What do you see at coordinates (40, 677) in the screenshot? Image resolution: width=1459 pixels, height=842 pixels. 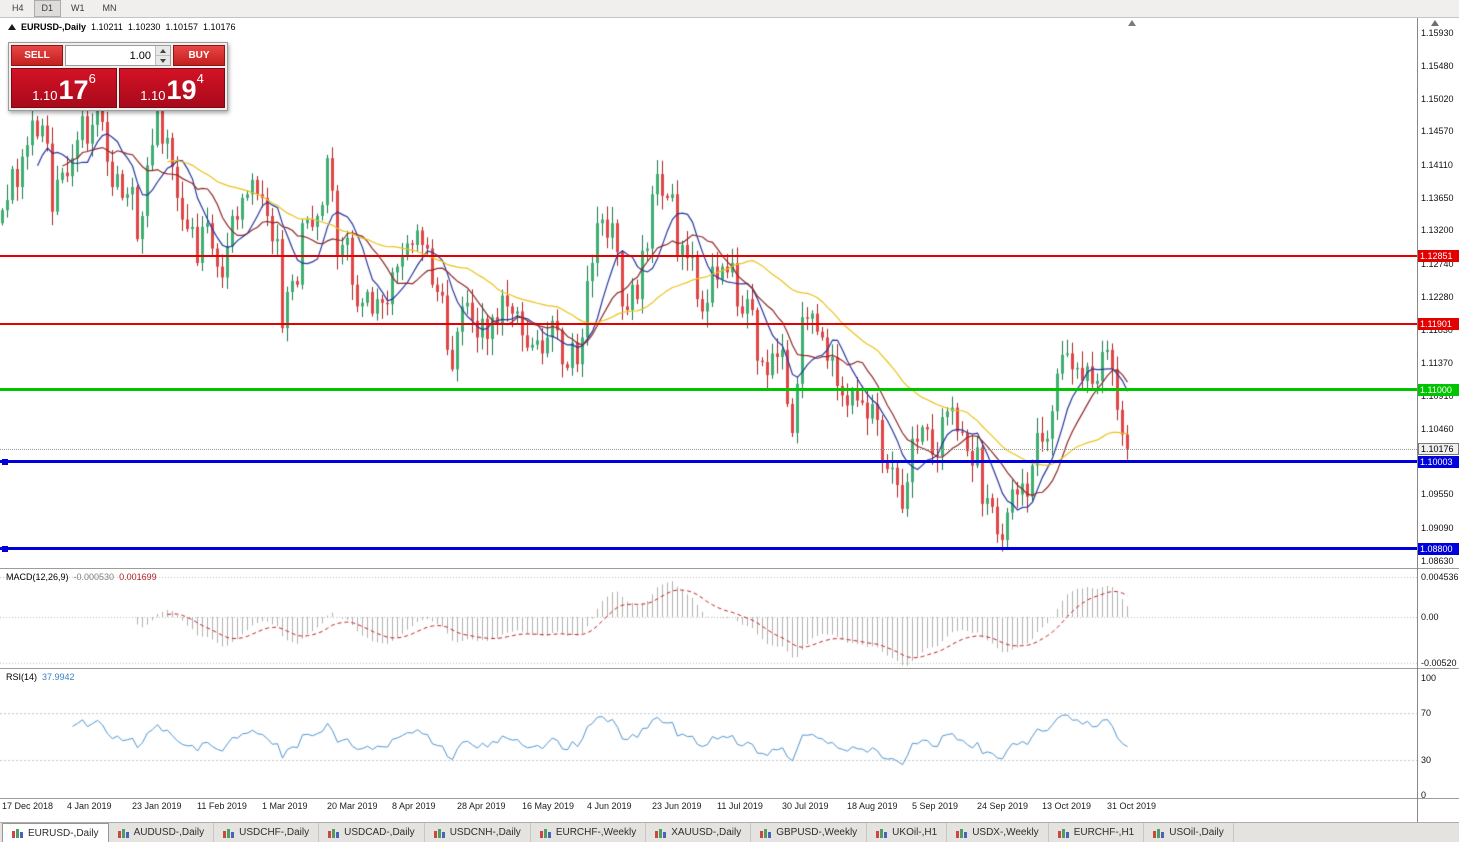 I see `rsi-indicator-label: RSI(14) 37.9942` at bounding box center [40, 677].